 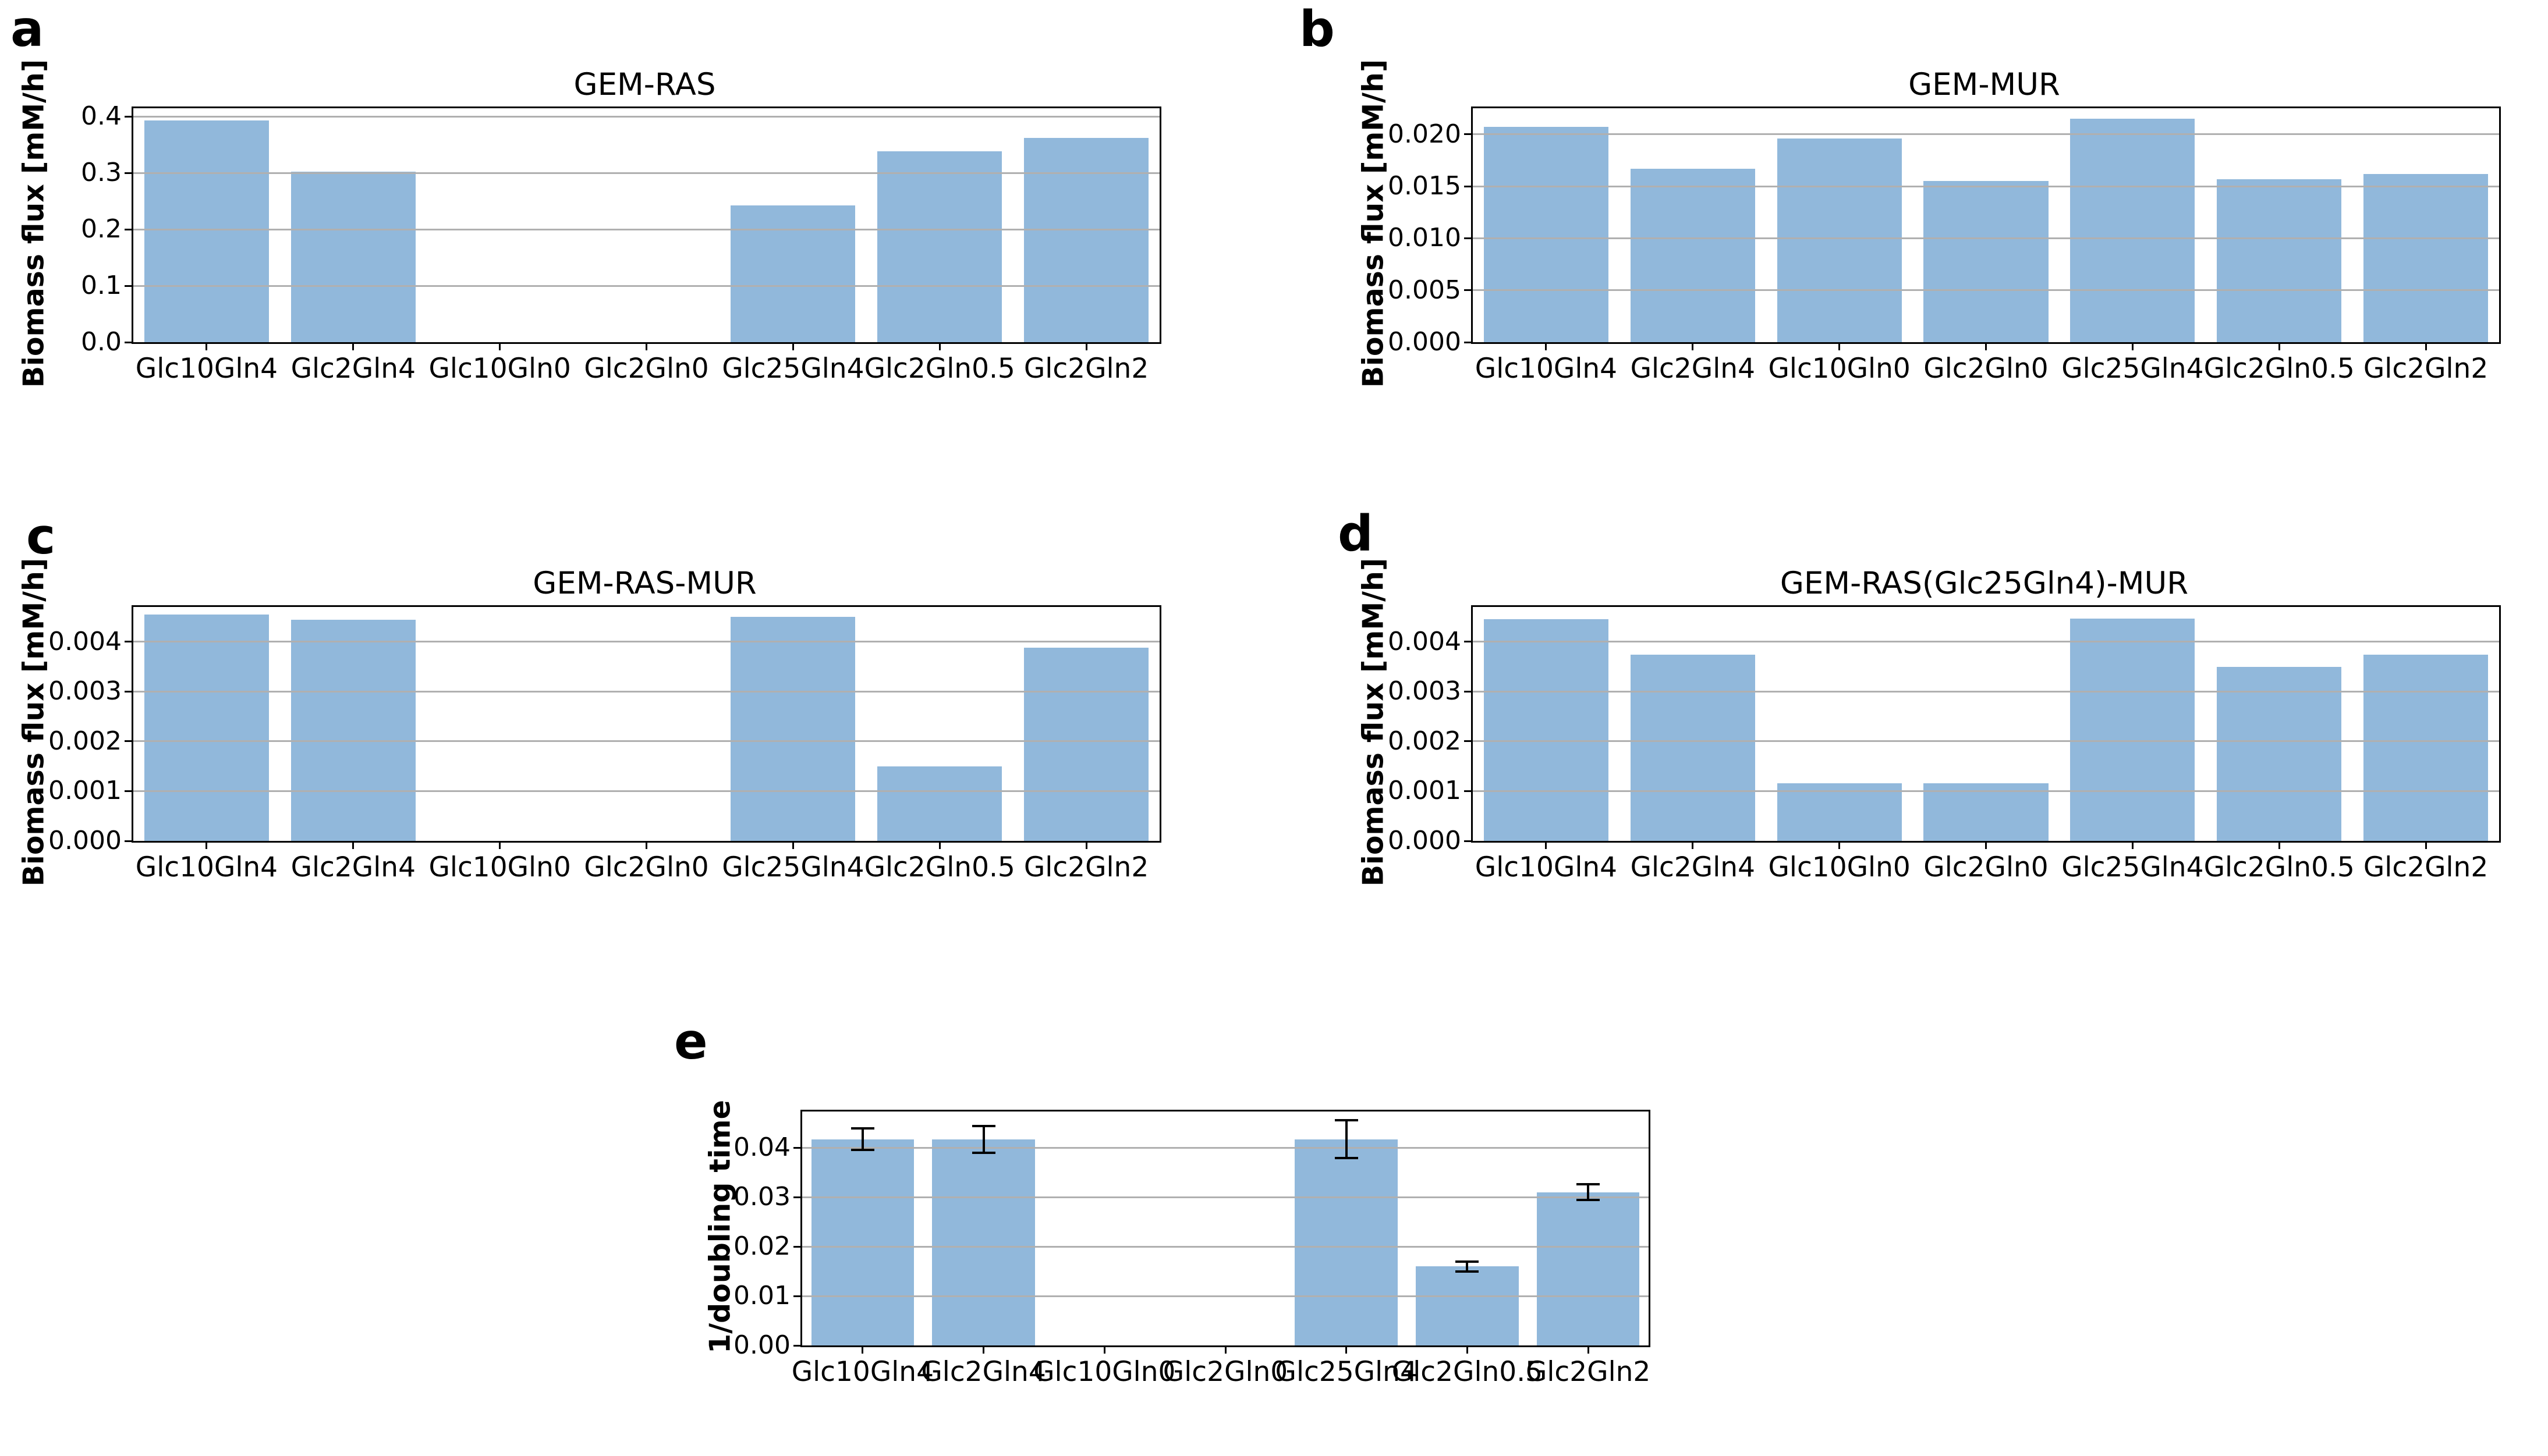 I want to click on y-tick-label: 0.020, so click(x=1424, y=134).